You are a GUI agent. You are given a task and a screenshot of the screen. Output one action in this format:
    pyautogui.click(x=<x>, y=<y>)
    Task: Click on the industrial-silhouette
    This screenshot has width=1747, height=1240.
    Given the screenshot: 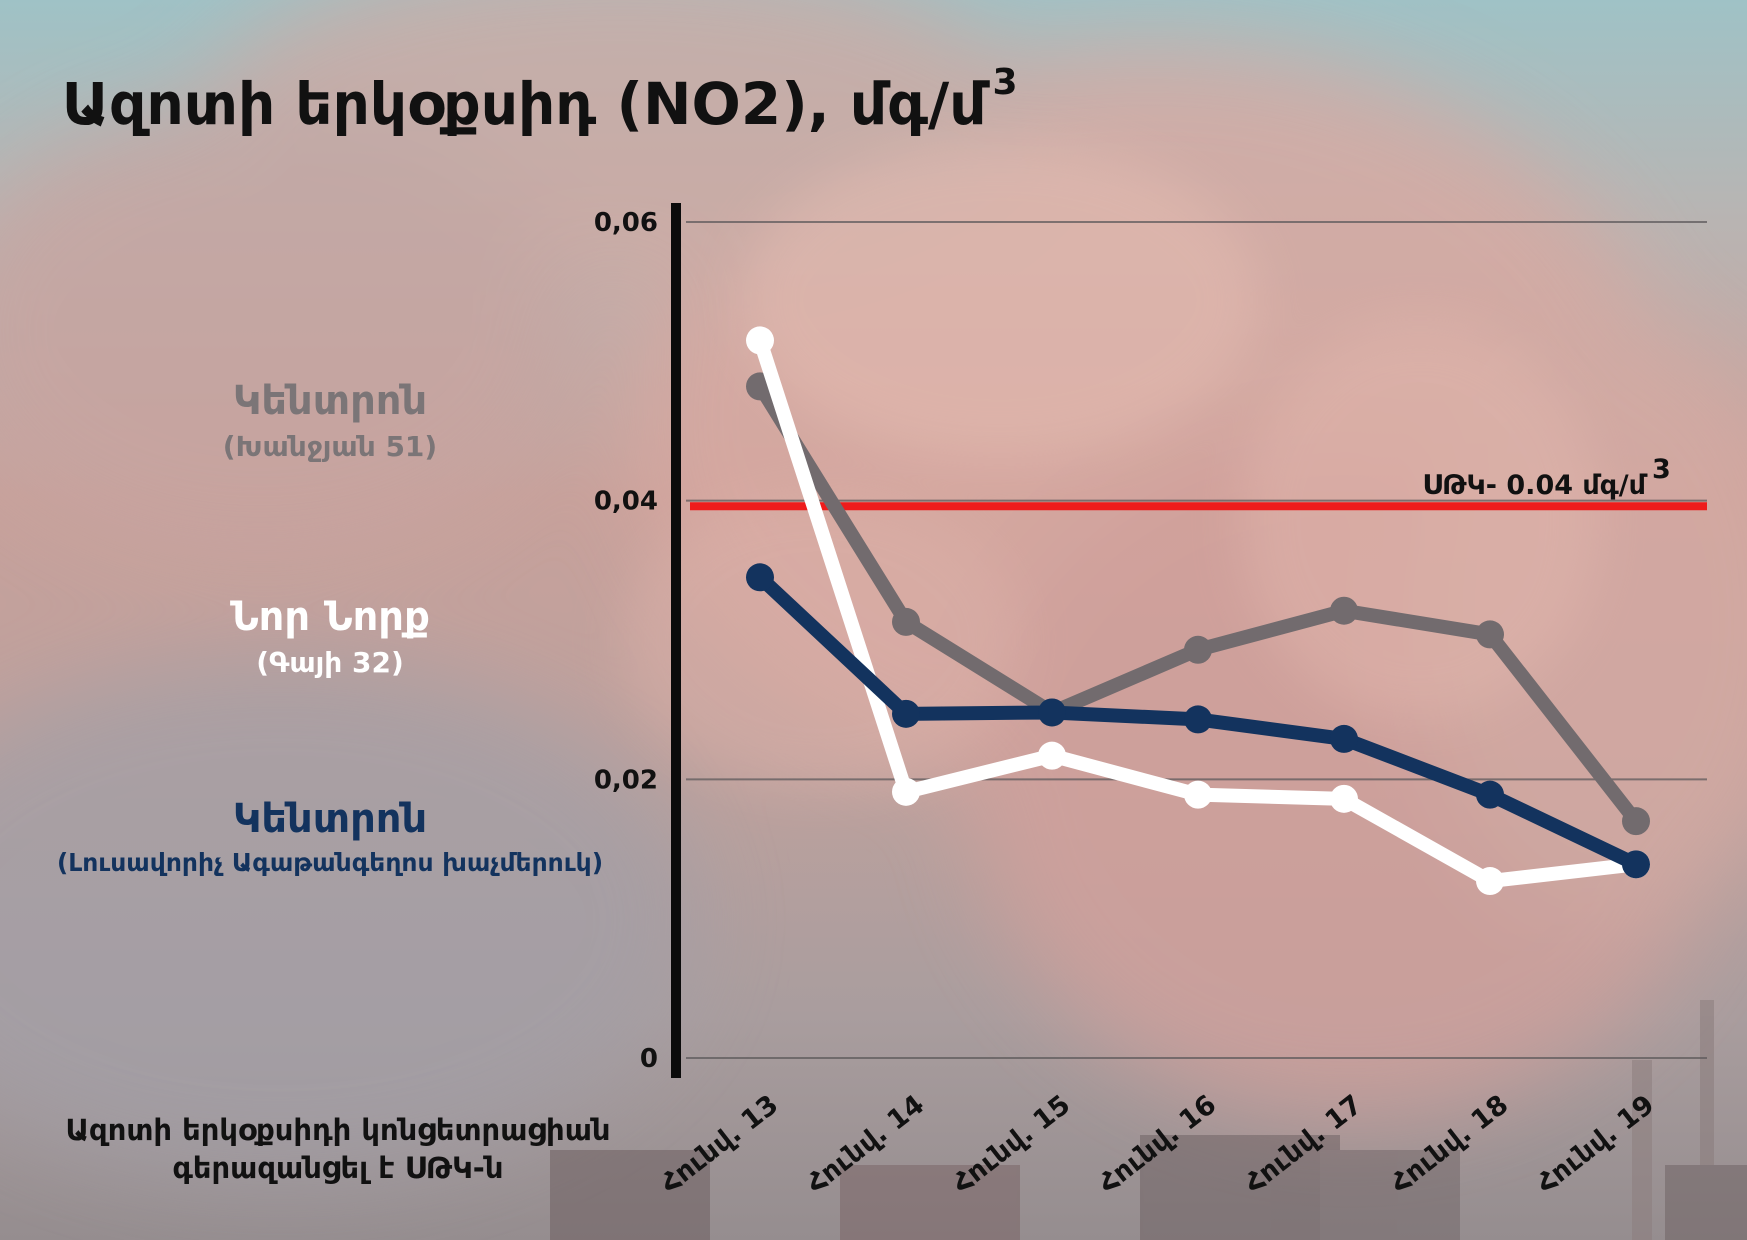 What is the action you would take?
    pyautogui.click(x=1148, y=1120)
    